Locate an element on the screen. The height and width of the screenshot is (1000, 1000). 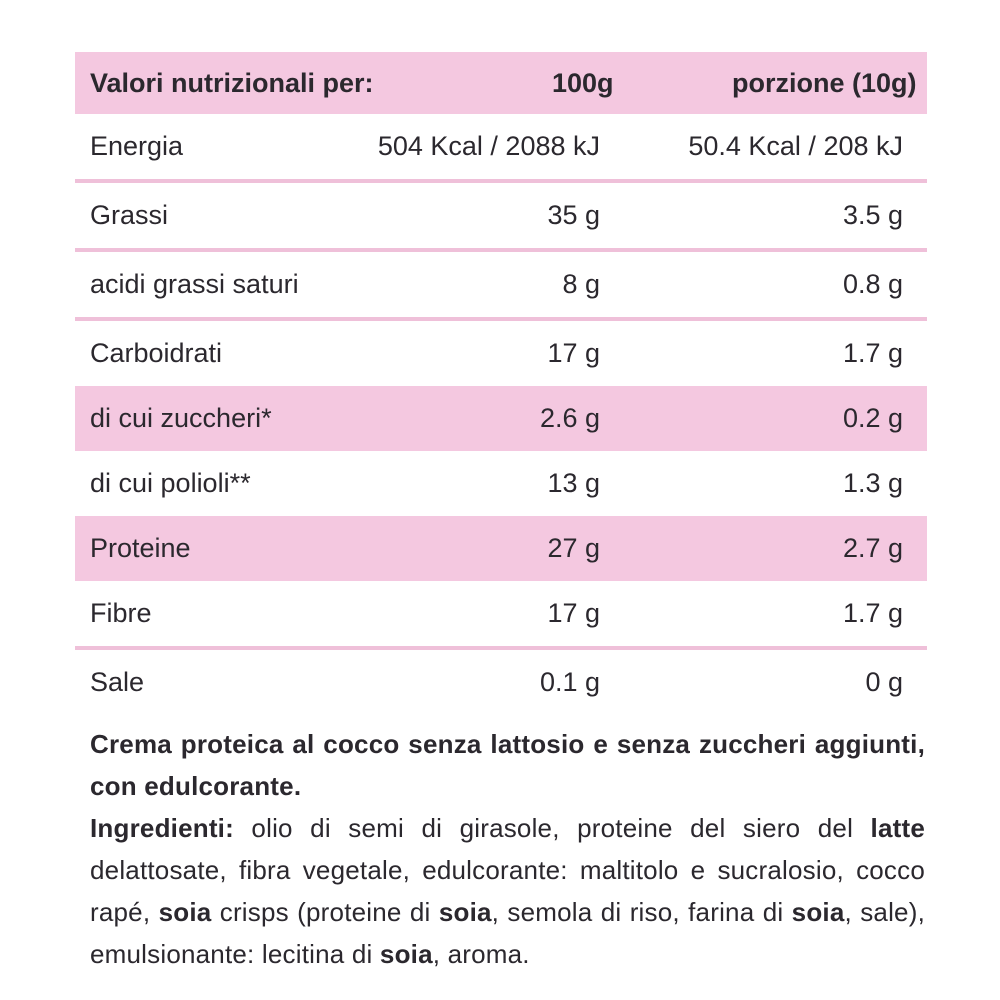
bold-text-segment: Ingredienti: is located at coordinates (162, 828).